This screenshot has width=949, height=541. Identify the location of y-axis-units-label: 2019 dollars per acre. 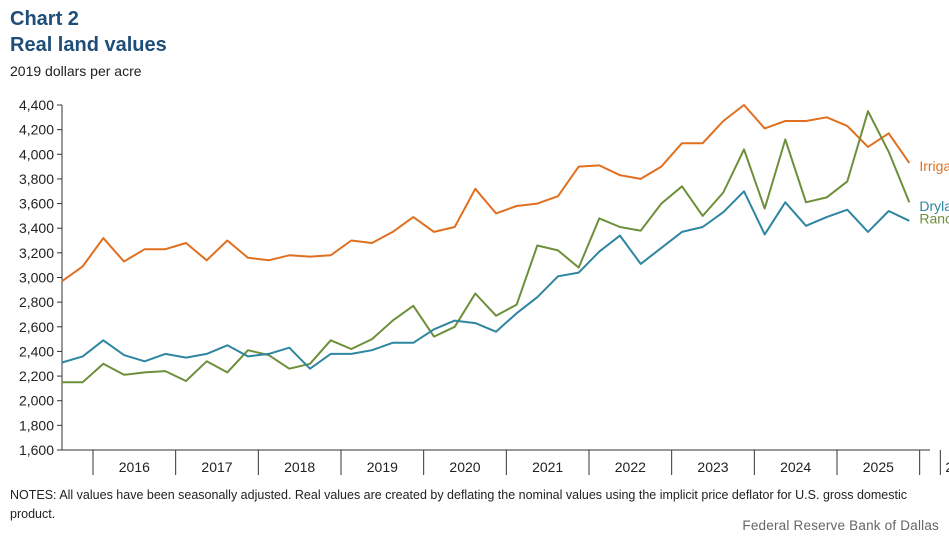
(76, 71).